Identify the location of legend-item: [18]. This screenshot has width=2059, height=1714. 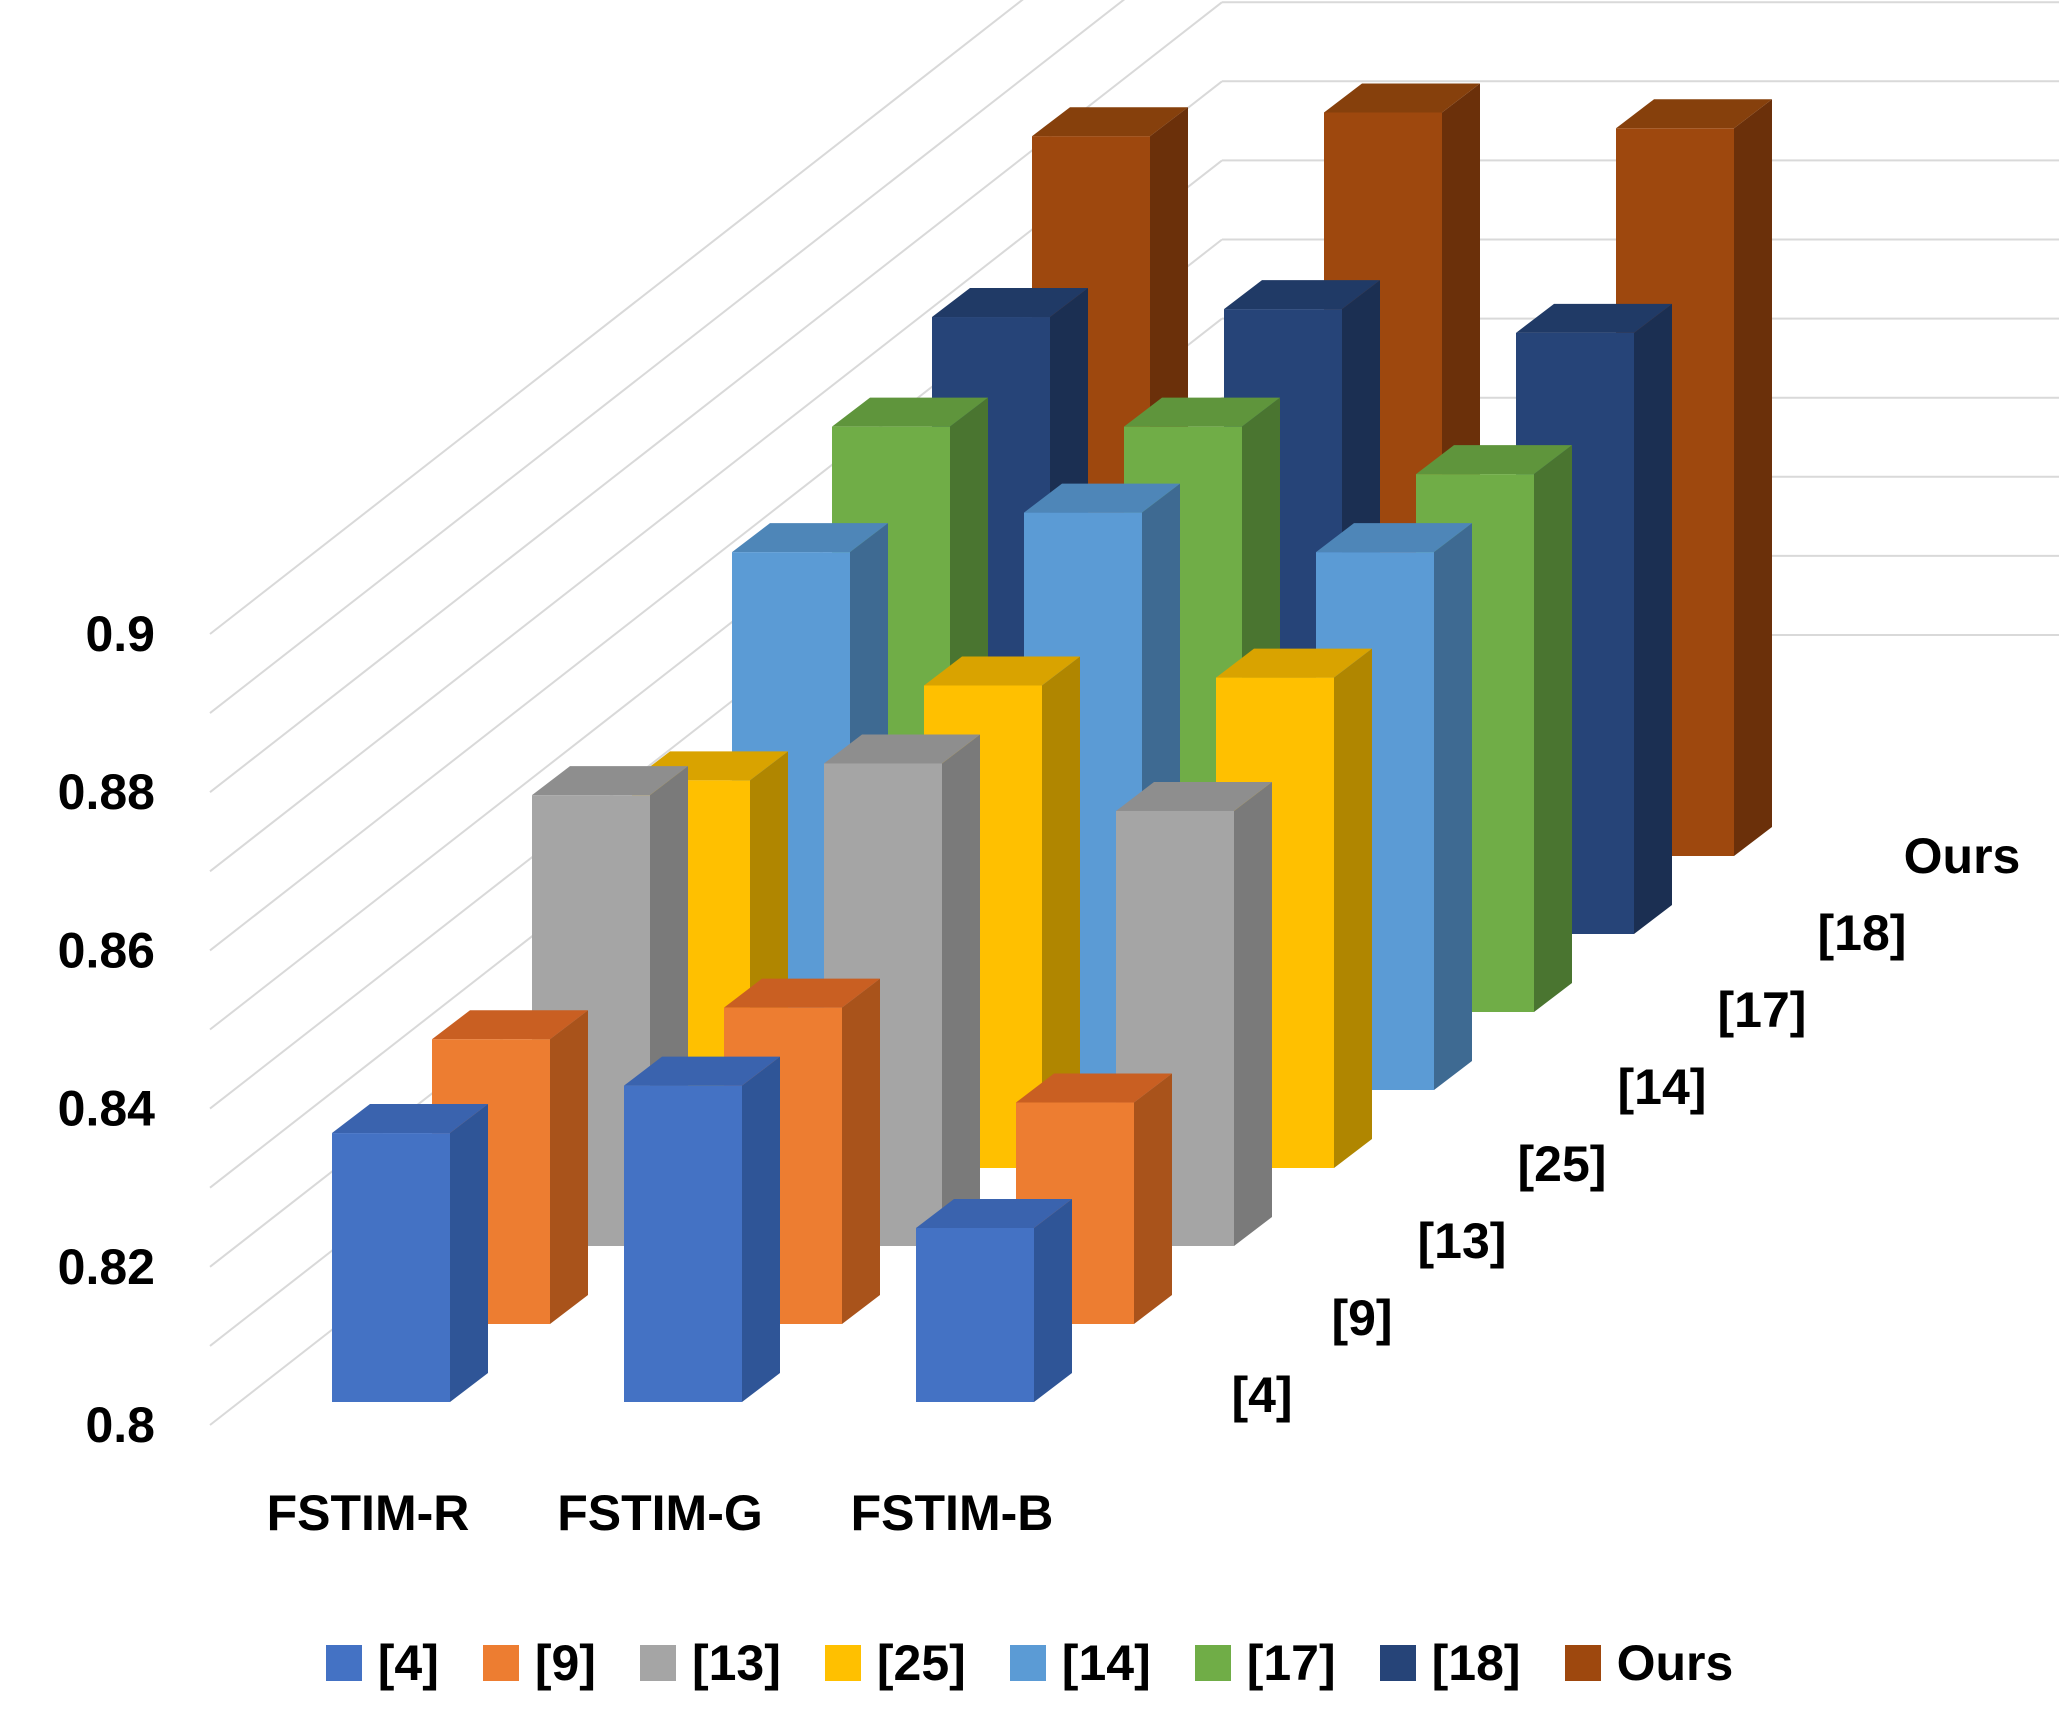
(1450, 1663).